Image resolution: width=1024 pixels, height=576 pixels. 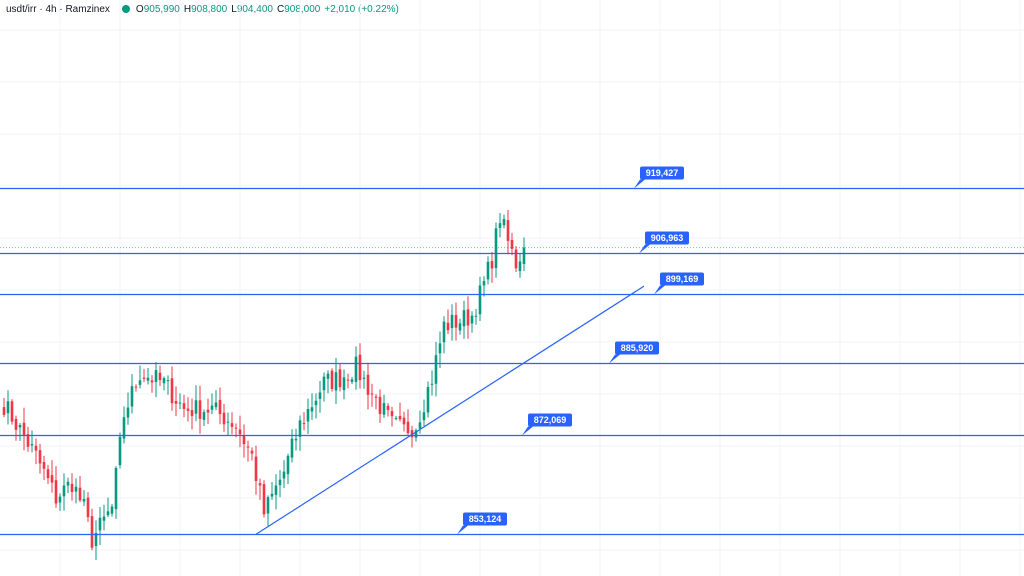 I want to click on price-label-text: 872,069, so click(x=550, y=420).